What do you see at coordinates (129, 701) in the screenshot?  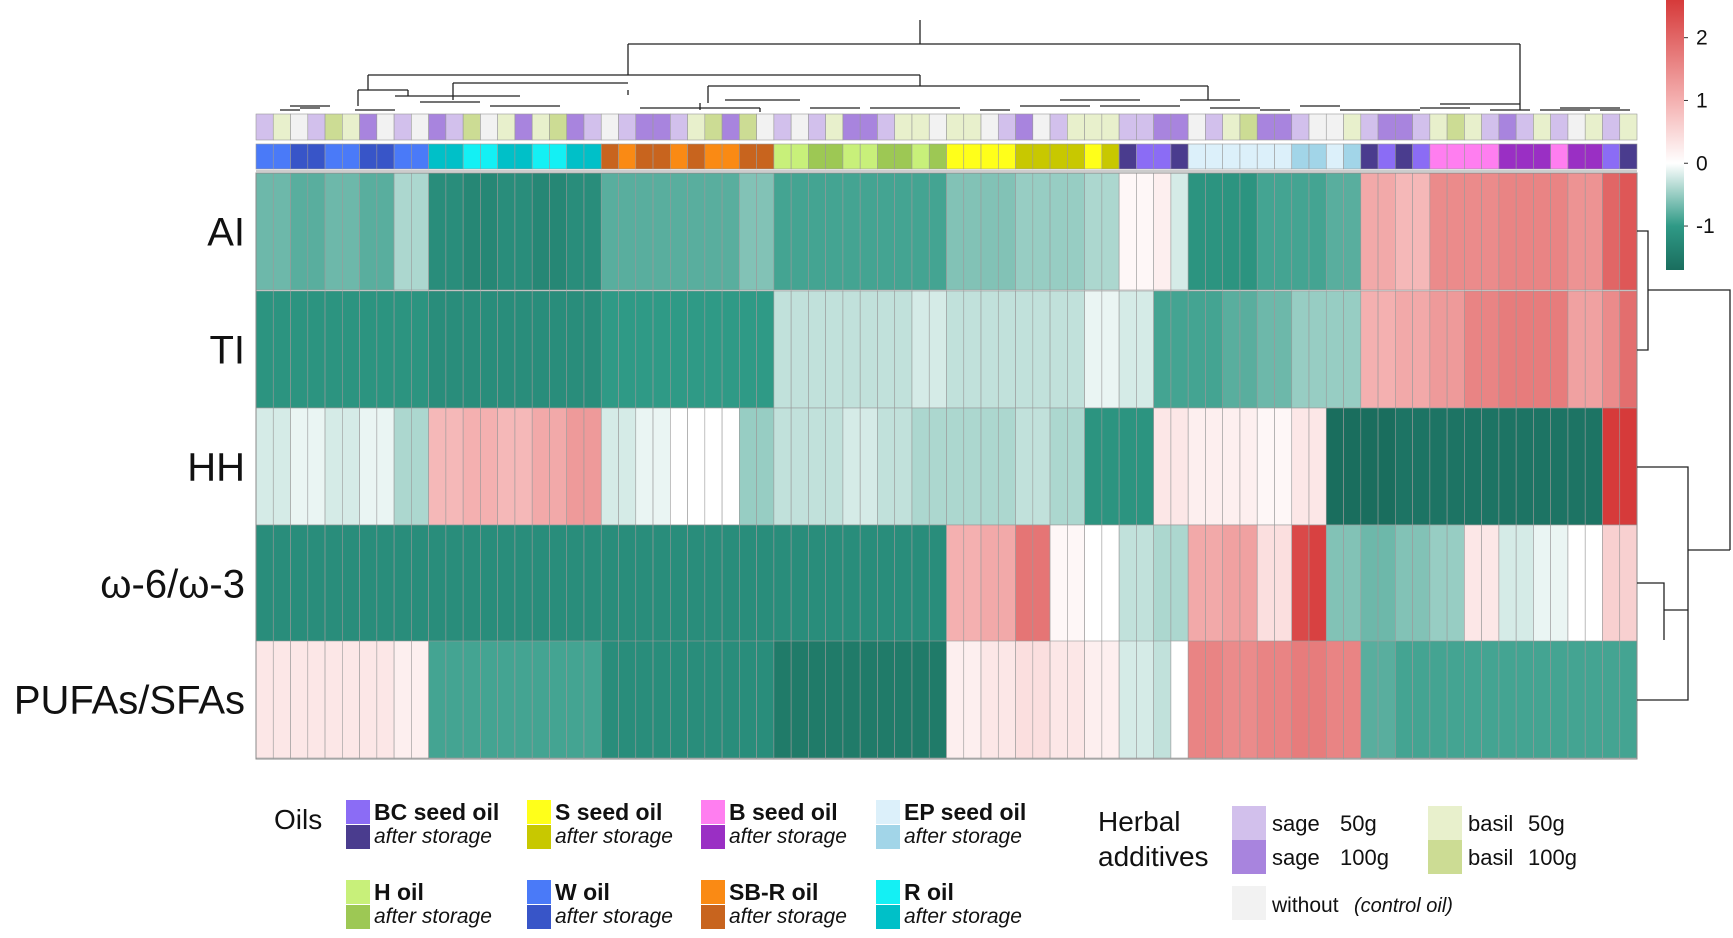 I see `row-label-pufa-sfa: PUFAs/SFAs` at bounding box center [129, 701].